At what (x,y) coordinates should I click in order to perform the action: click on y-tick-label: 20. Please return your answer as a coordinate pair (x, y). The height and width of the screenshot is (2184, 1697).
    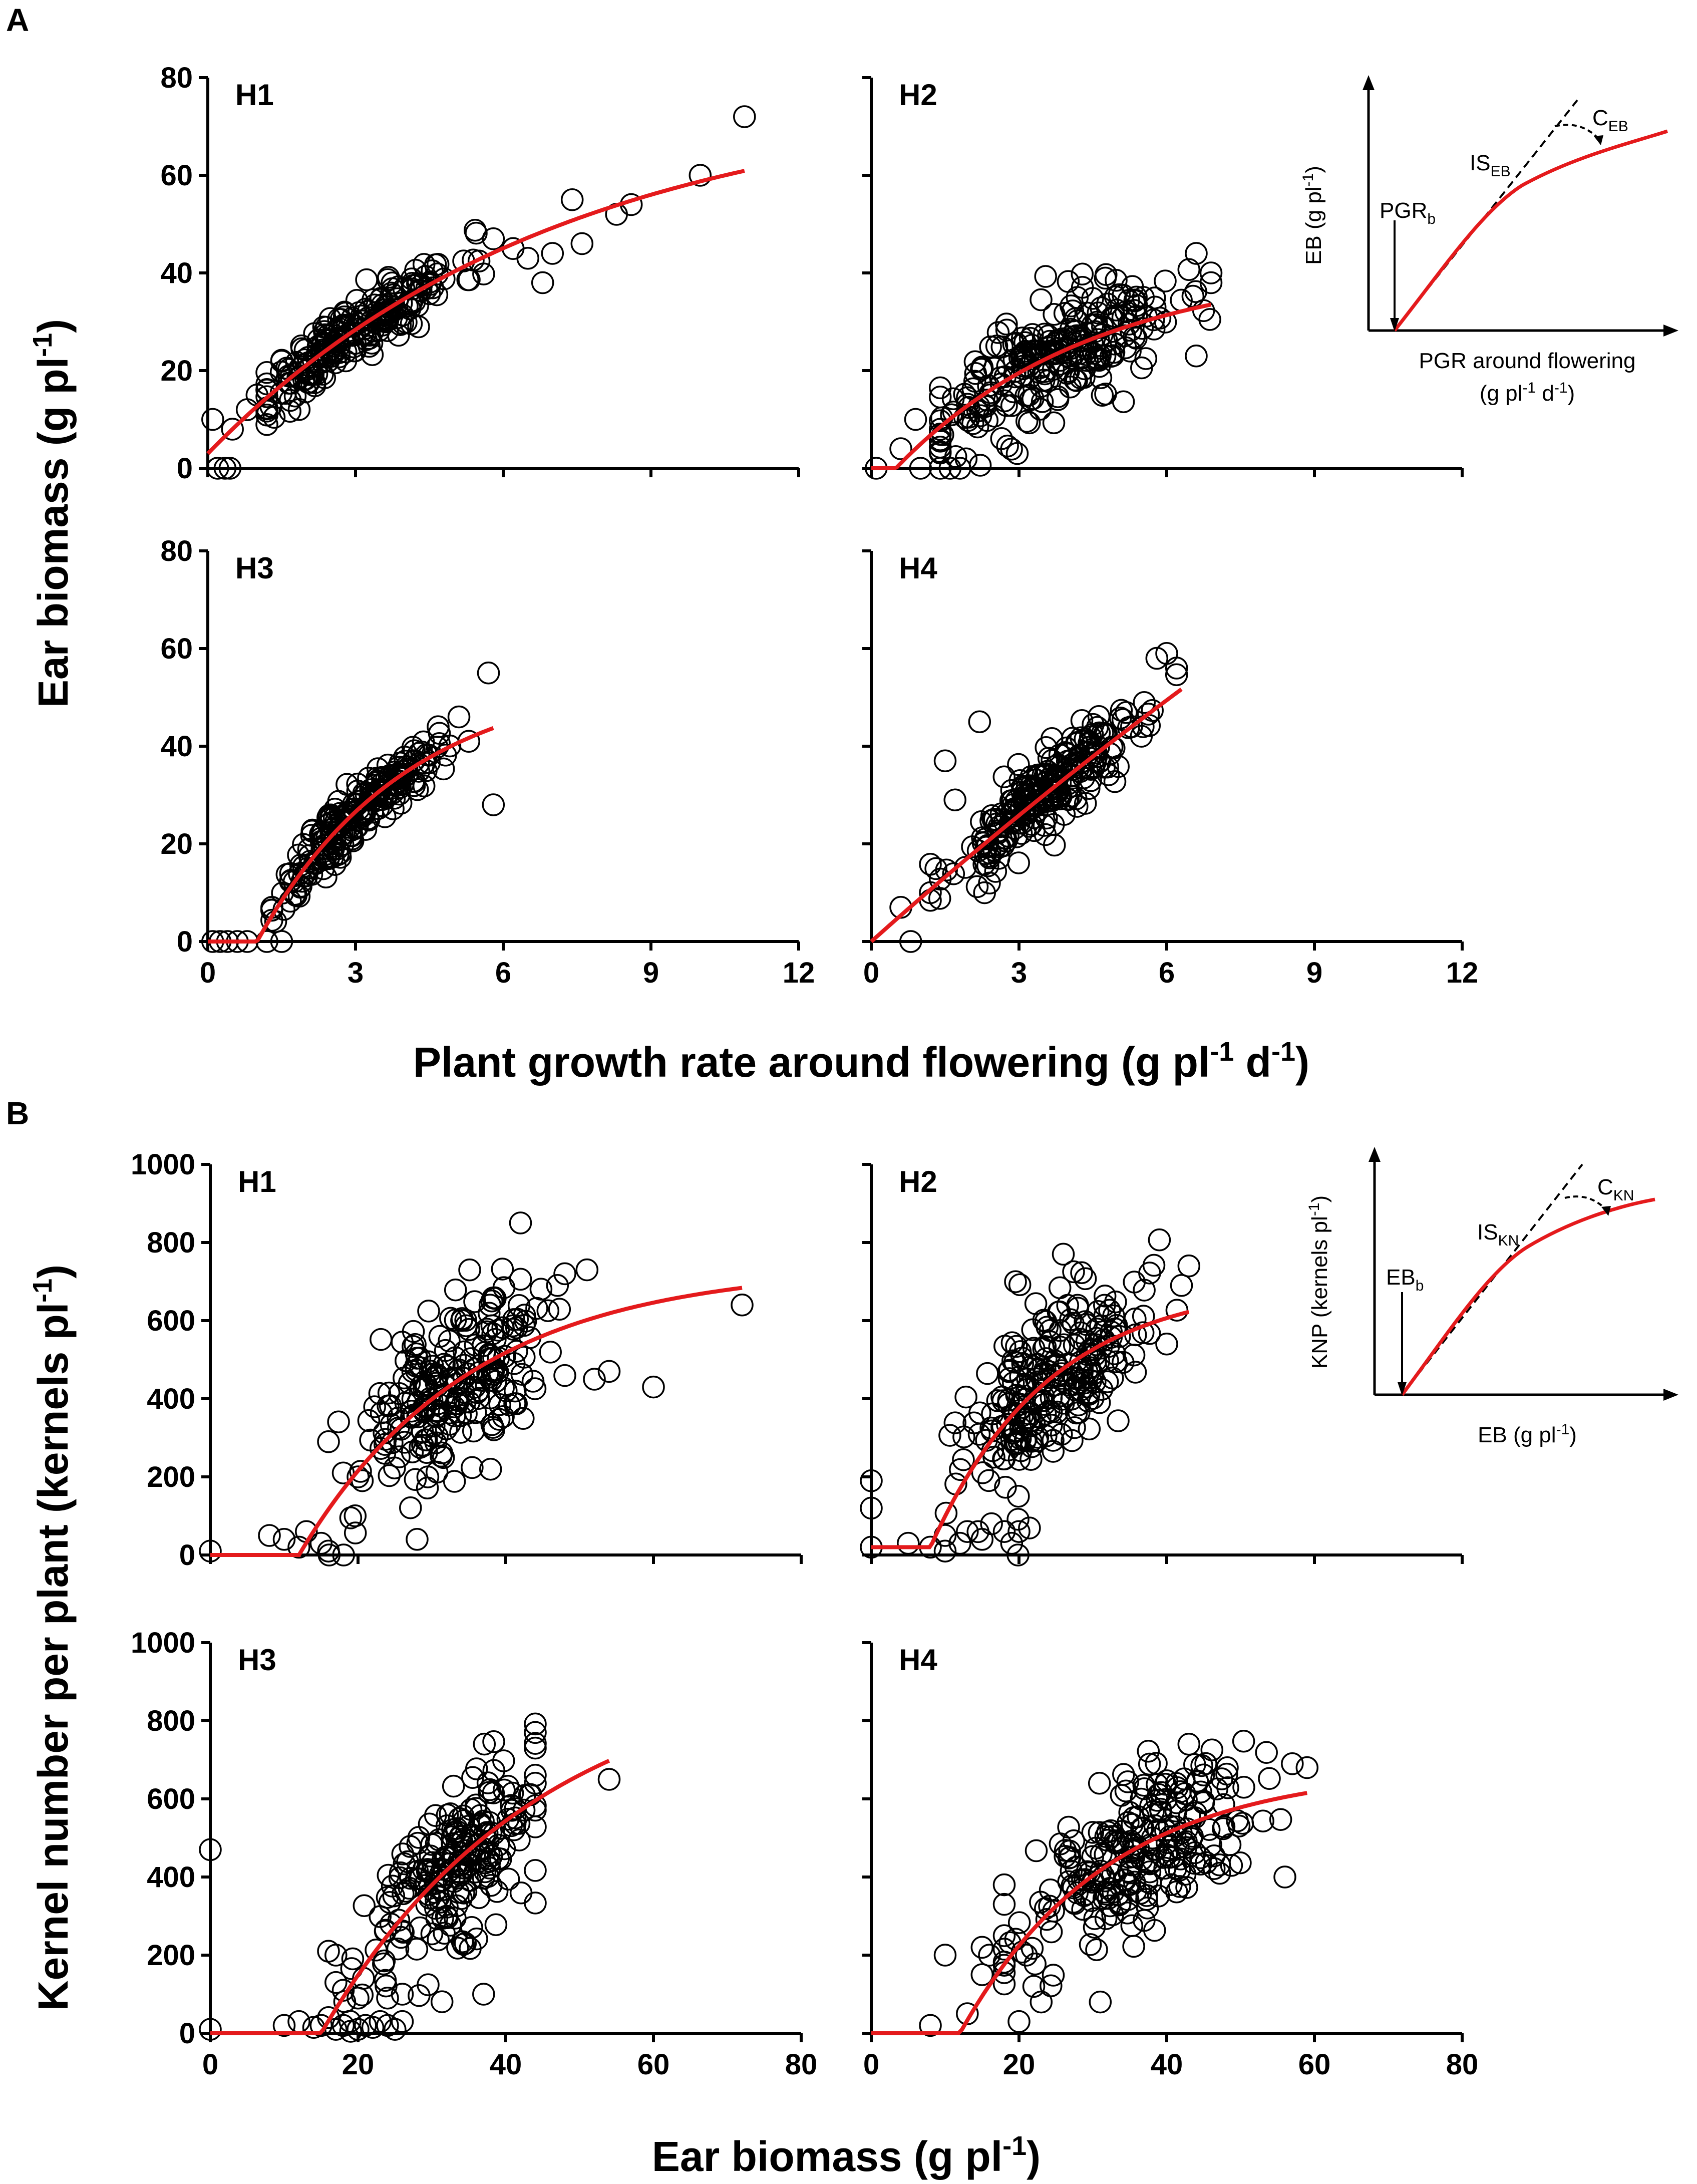
    Looking at the image, I should click on (176, 371).